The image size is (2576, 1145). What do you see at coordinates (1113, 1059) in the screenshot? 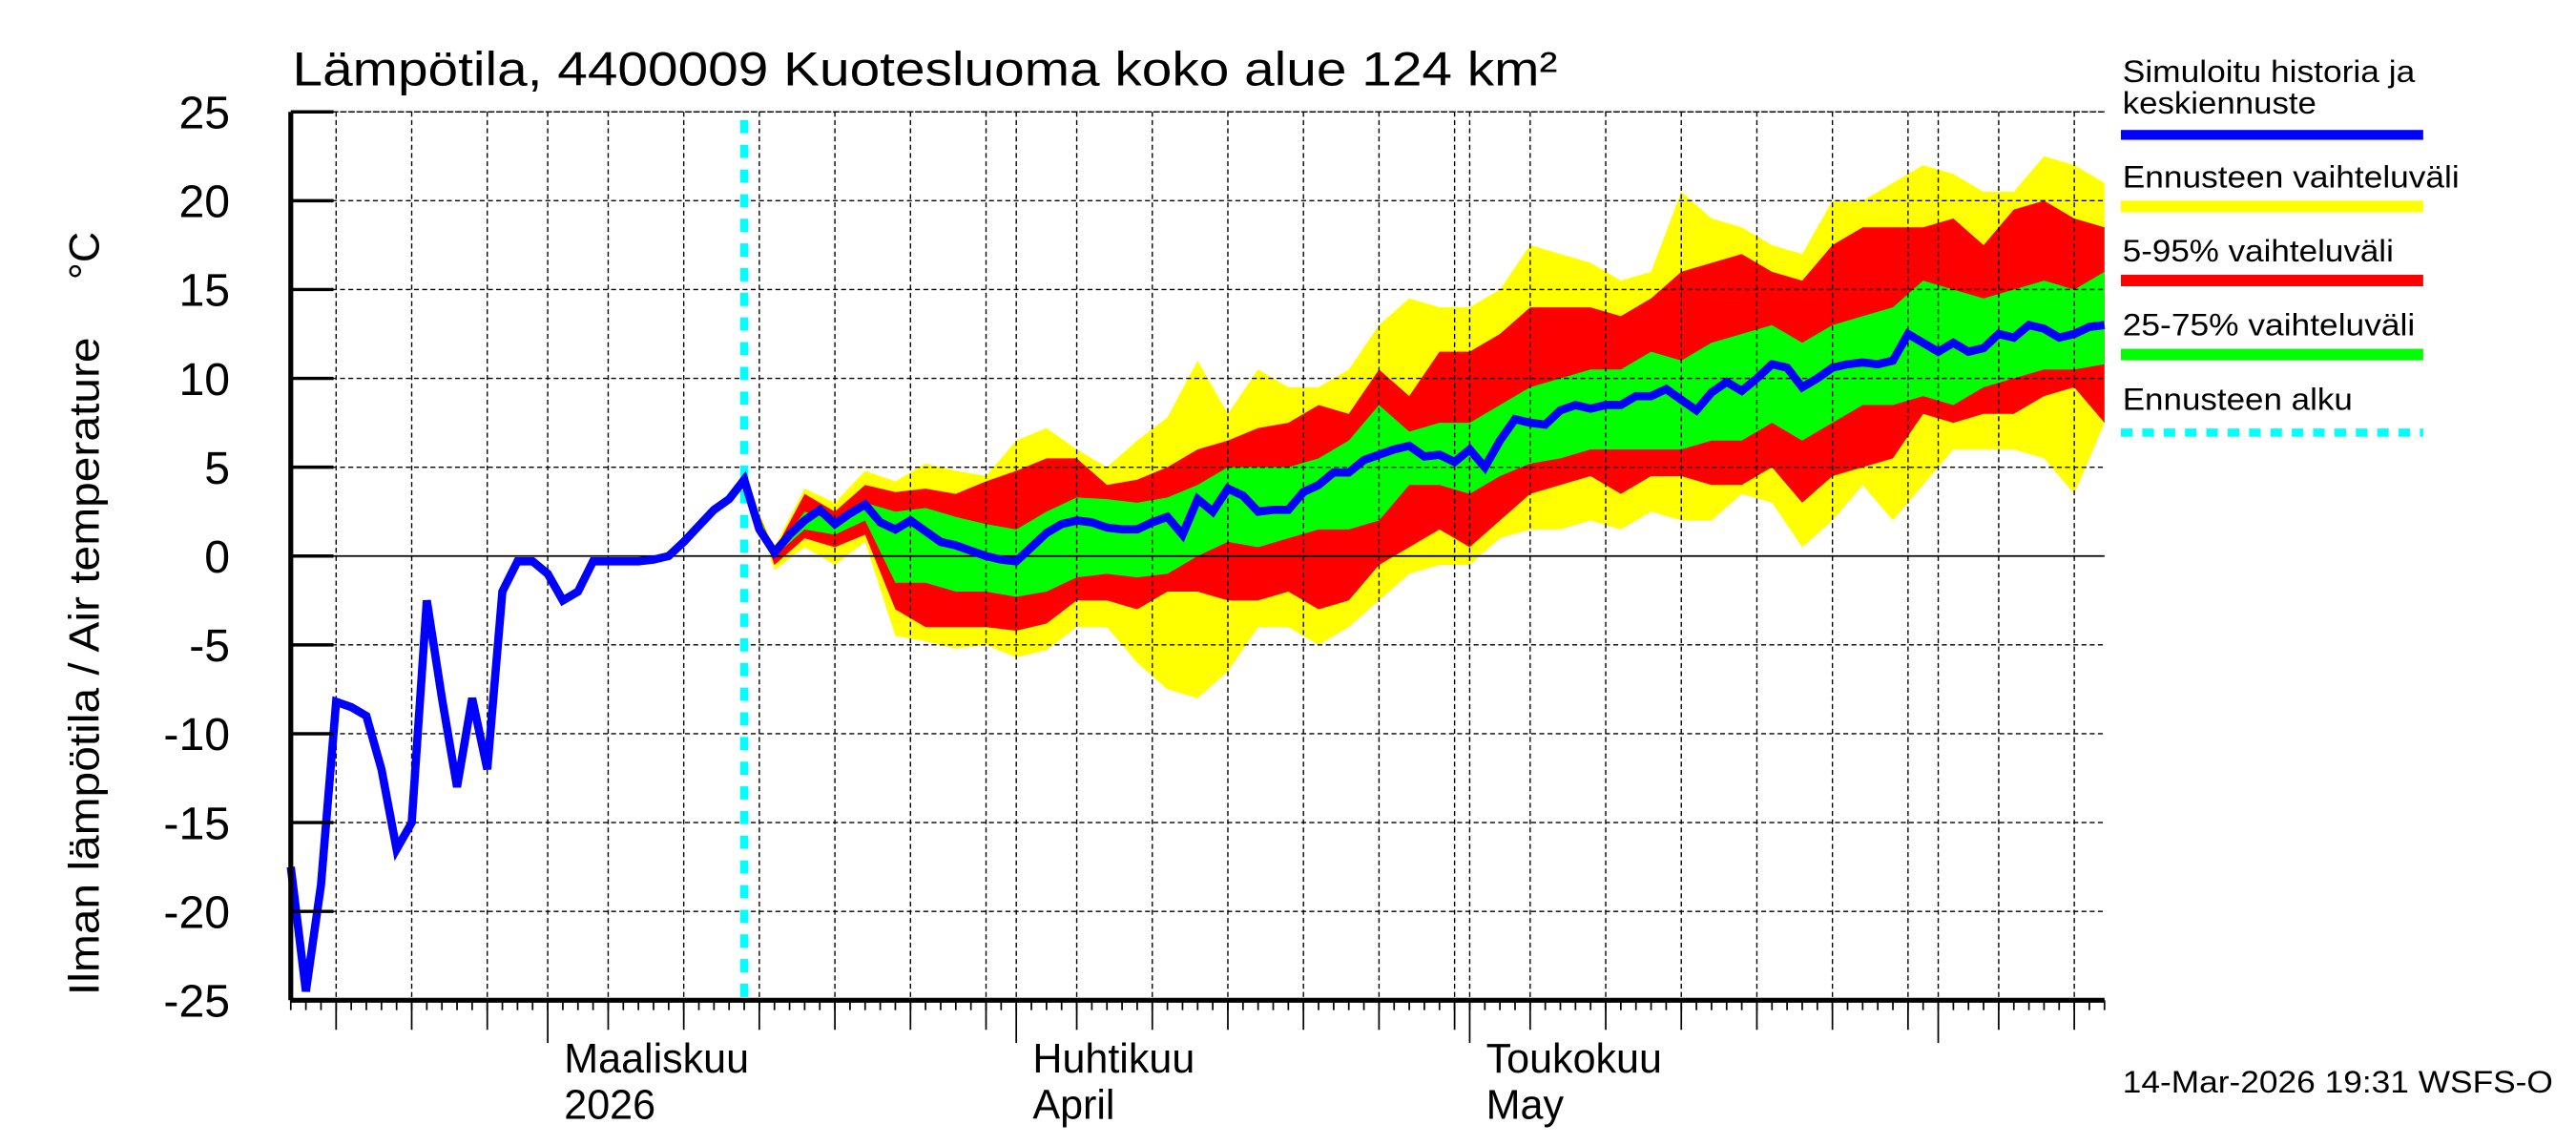
I see `x-tick-label-month: Huhtikuu` at bounding box center [1113, 1059].